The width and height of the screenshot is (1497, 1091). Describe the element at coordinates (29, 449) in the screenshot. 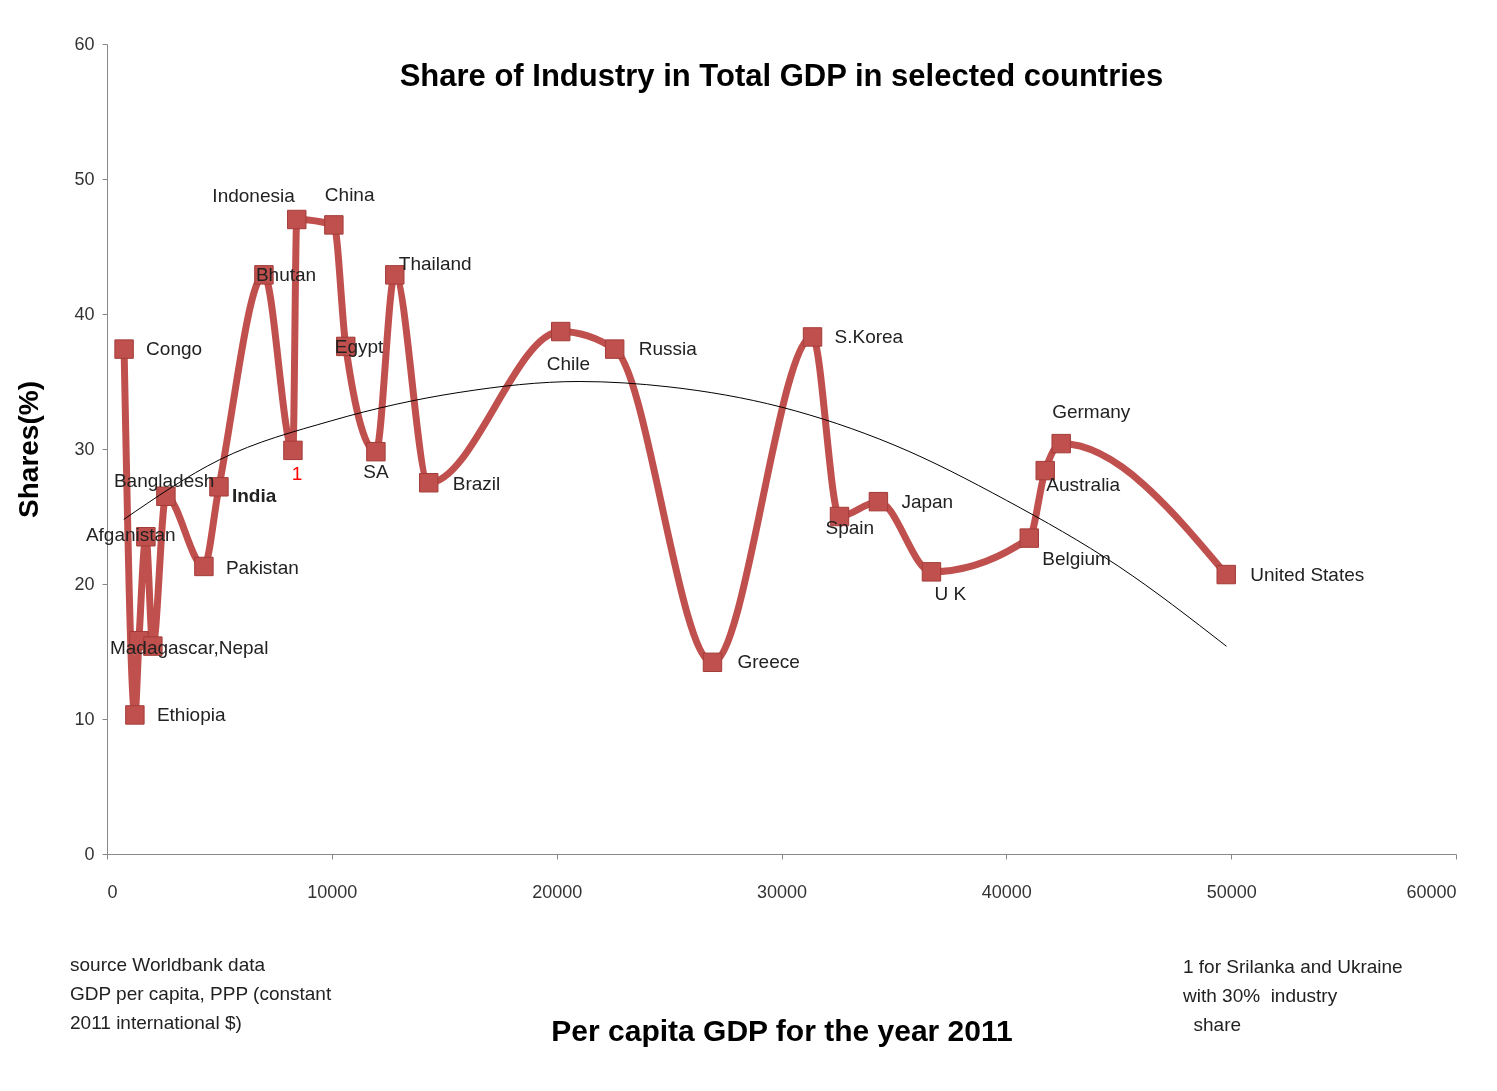

I see `y-axis-title: Shares(%)` at that location.